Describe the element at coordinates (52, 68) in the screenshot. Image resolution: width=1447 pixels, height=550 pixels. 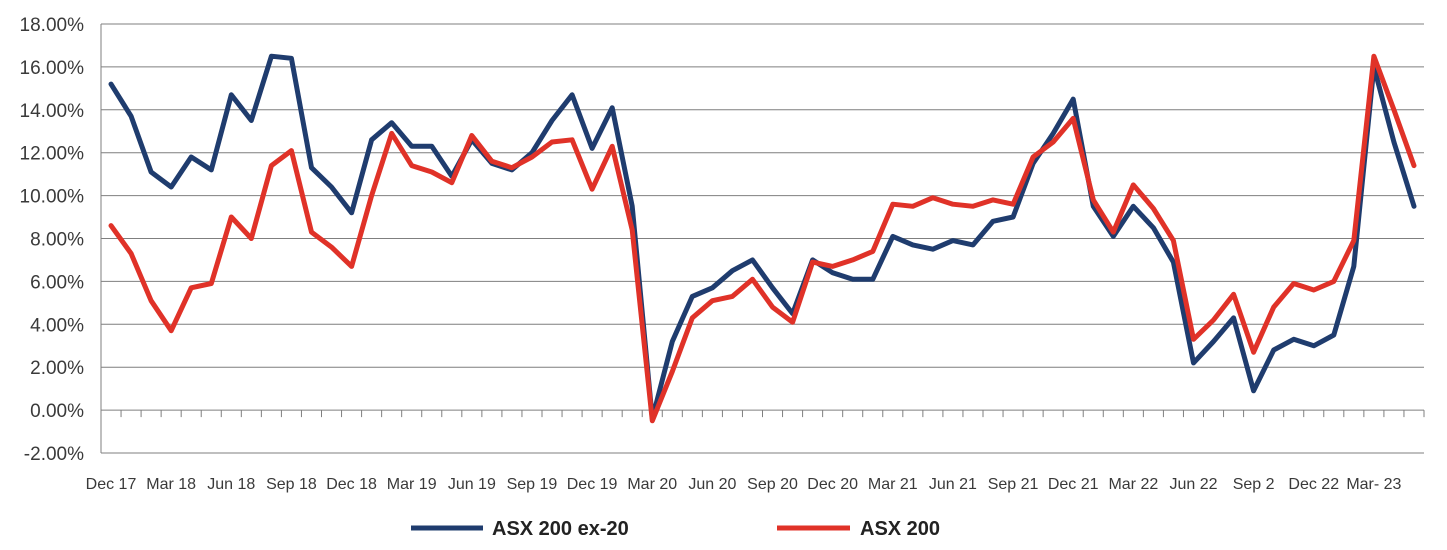
I see `y-tick-label: 16.00%` at that location.